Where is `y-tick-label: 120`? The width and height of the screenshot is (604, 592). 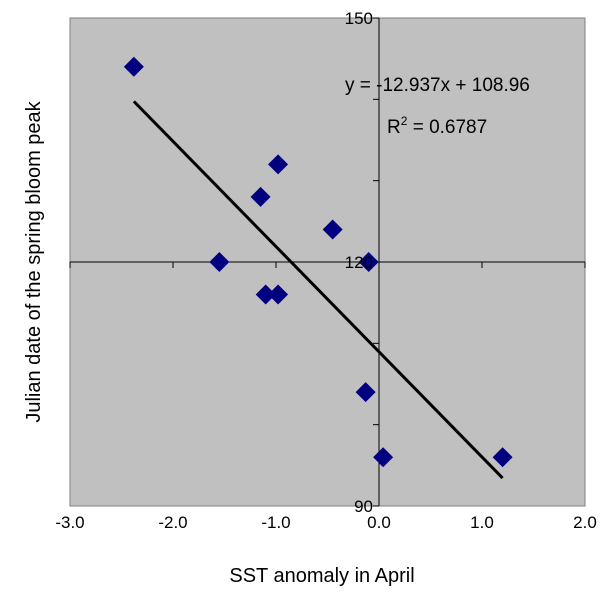 y-tick-label: 120 is located at coordinates (359, 262).